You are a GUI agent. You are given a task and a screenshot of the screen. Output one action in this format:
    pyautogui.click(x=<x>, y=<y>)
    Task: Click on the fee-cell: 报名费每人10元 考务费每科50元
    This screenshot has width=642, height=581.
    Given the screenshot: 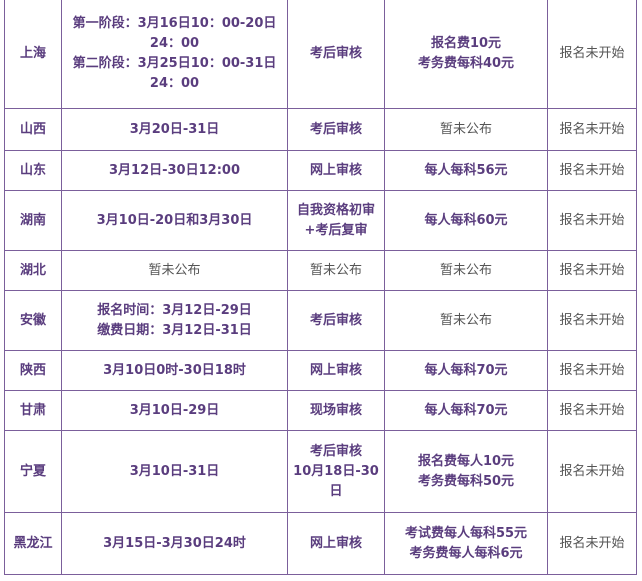 What is the action you would take?
    pyautogui.click(x=466, y=471)
    